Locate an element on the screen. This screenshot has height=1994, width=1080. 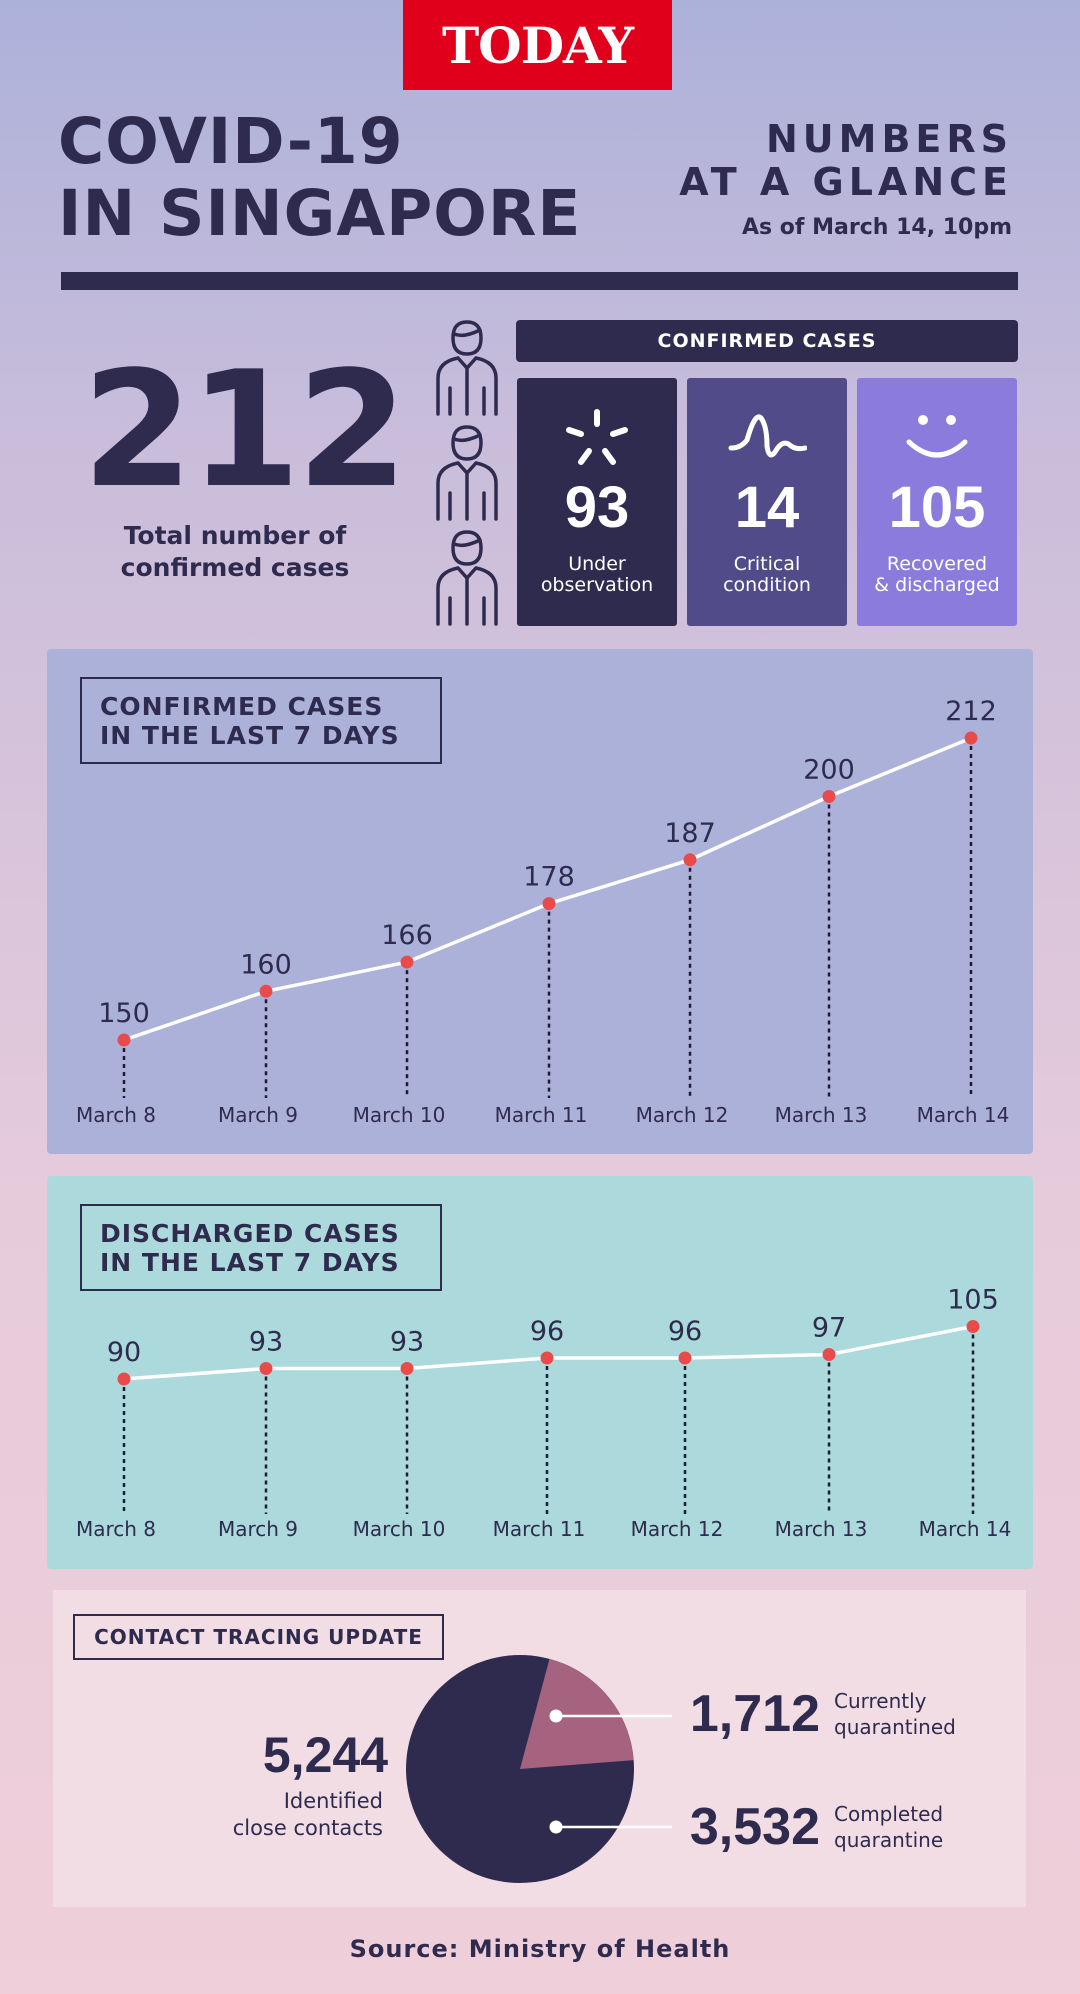
source-note: Source: Ministry of Health is located at coordinates (540, 1949).